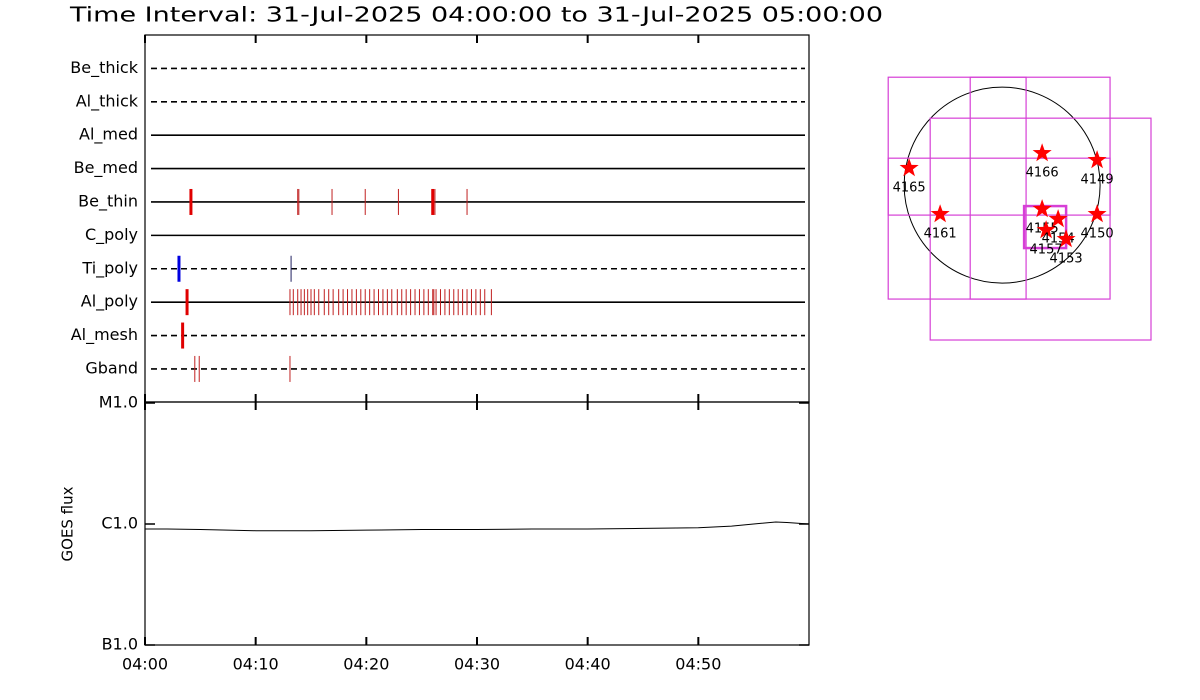  Describe the element at coordinates (256, 664) in the screenshot. I see `x-tick-label: 04:10` at that location.